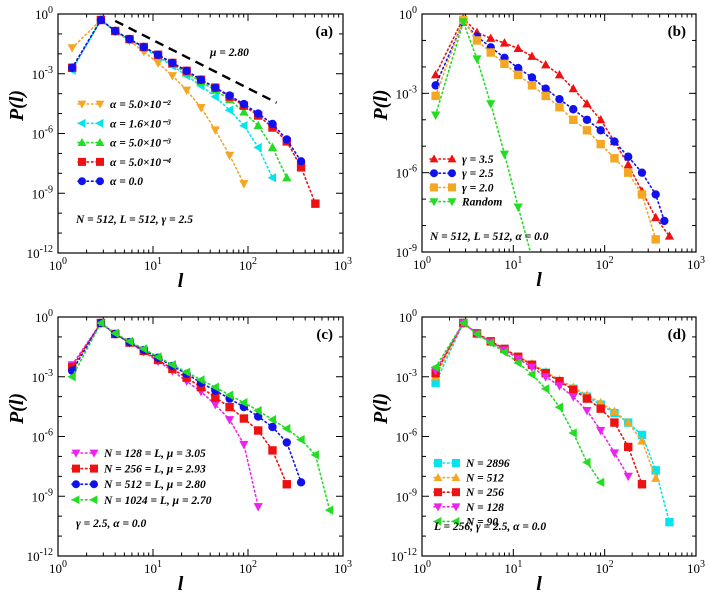 This screenshot has width=708, height=593. Describe the element at coordinates (406, 251) in the screenshot. I see `y-tick-label: 10⁻⁹` at that location.